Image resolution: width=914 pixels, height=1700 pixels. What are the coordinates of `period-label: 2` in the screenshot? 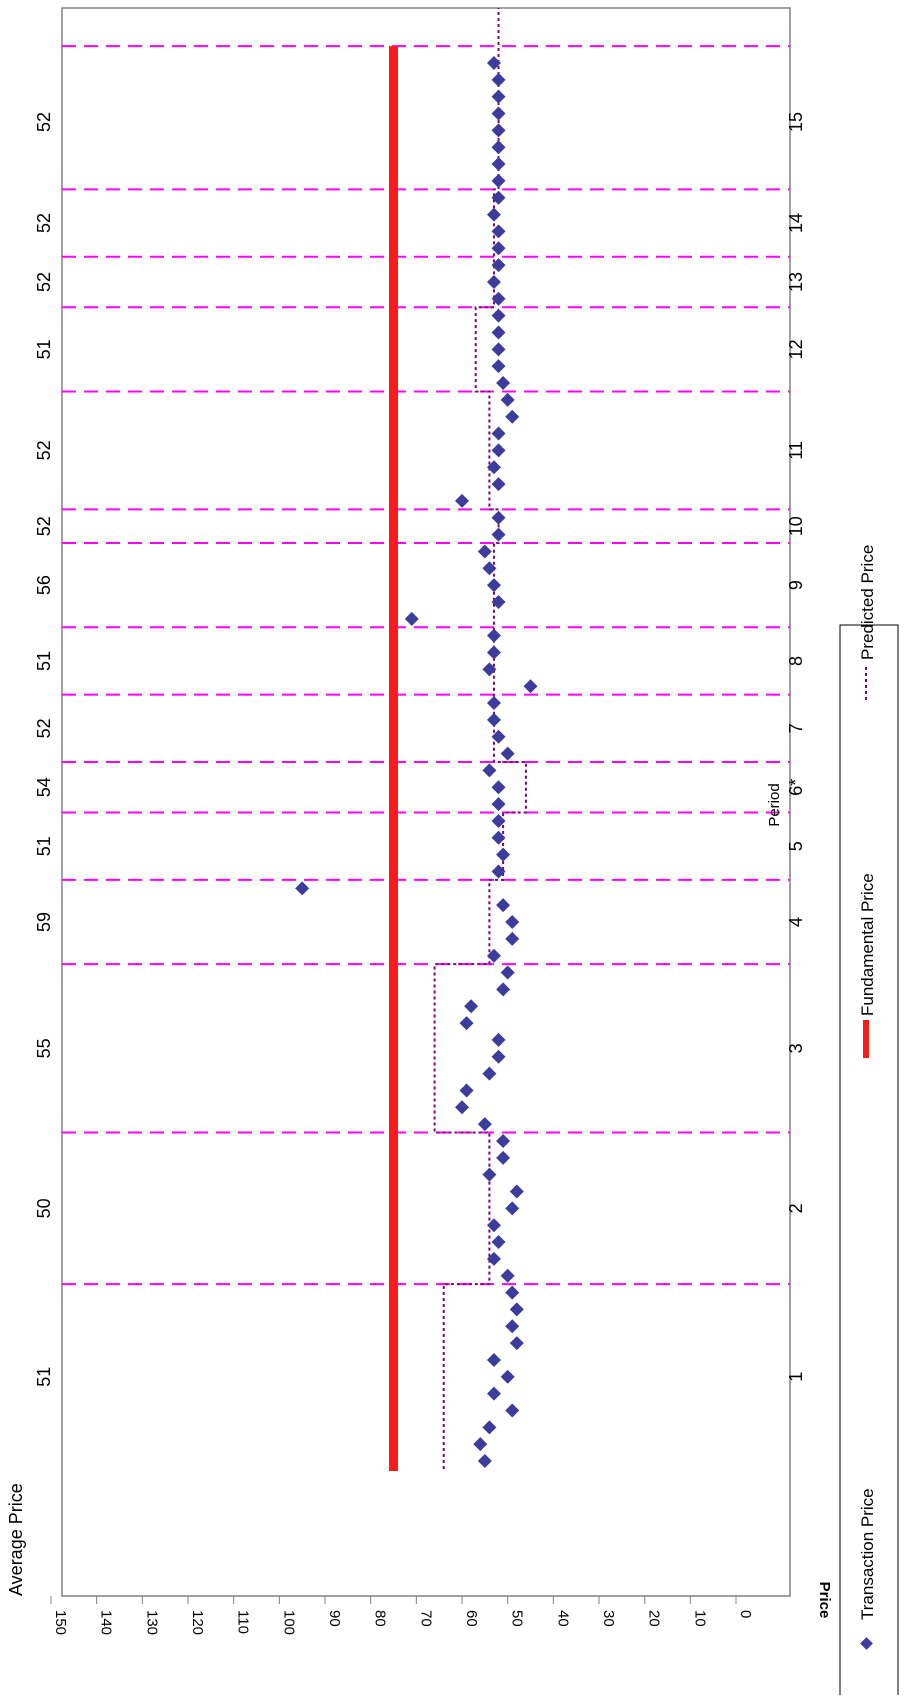 It's located at (796, 1208).